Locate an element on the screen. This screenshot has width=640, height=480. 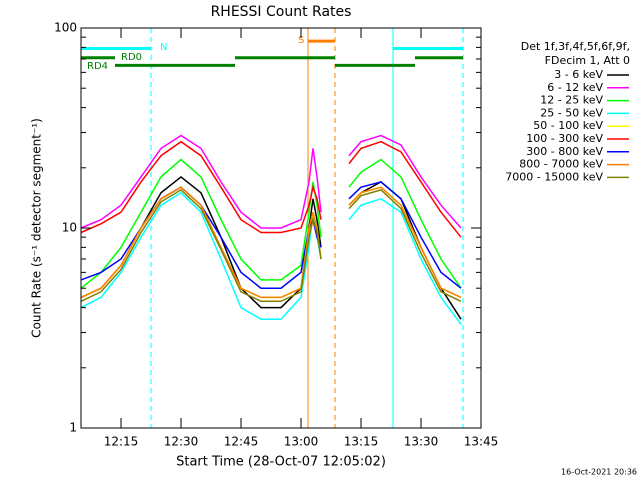
x-axis-label: Start Time (28-Oct-07 12:05:02) is located at coordinates (281, 462).